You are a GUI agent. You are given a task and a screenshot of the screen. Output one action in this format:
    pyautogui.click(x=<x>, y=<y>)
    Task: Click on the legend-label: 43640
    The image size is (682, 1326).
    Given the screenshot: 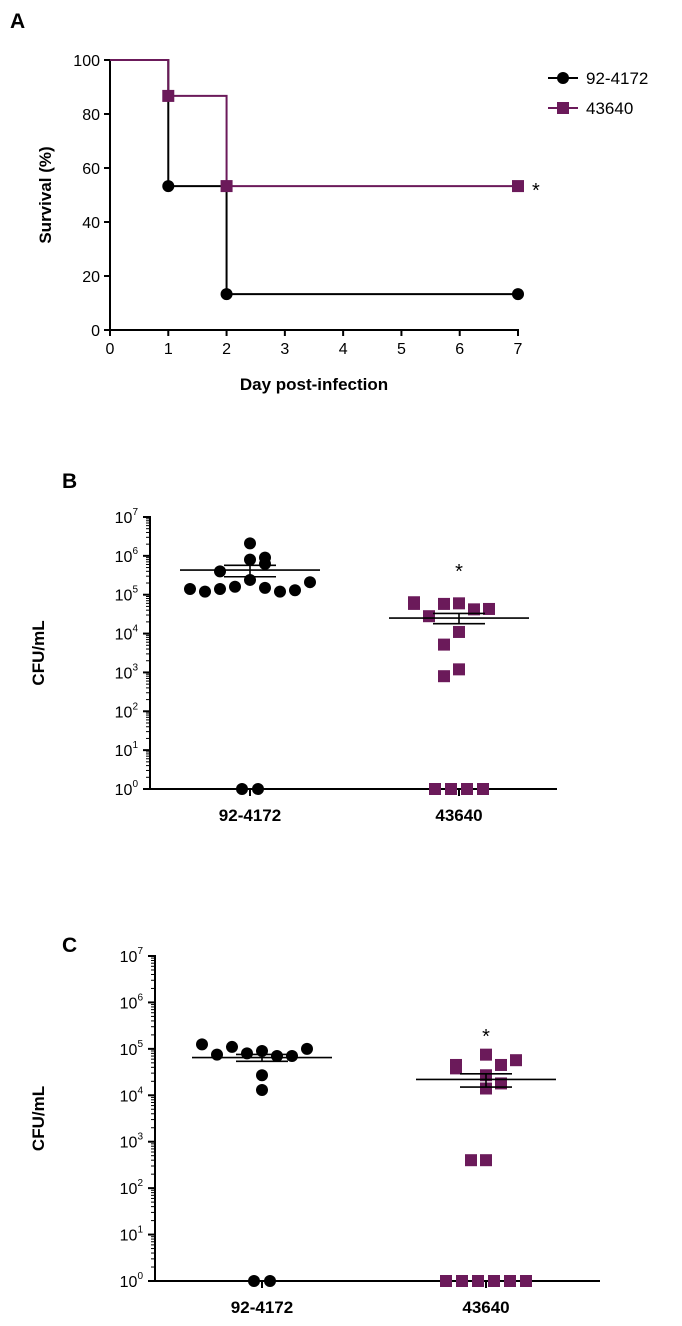 What is the action you would take?
    pyautogui.click(x=609, y=108)
    